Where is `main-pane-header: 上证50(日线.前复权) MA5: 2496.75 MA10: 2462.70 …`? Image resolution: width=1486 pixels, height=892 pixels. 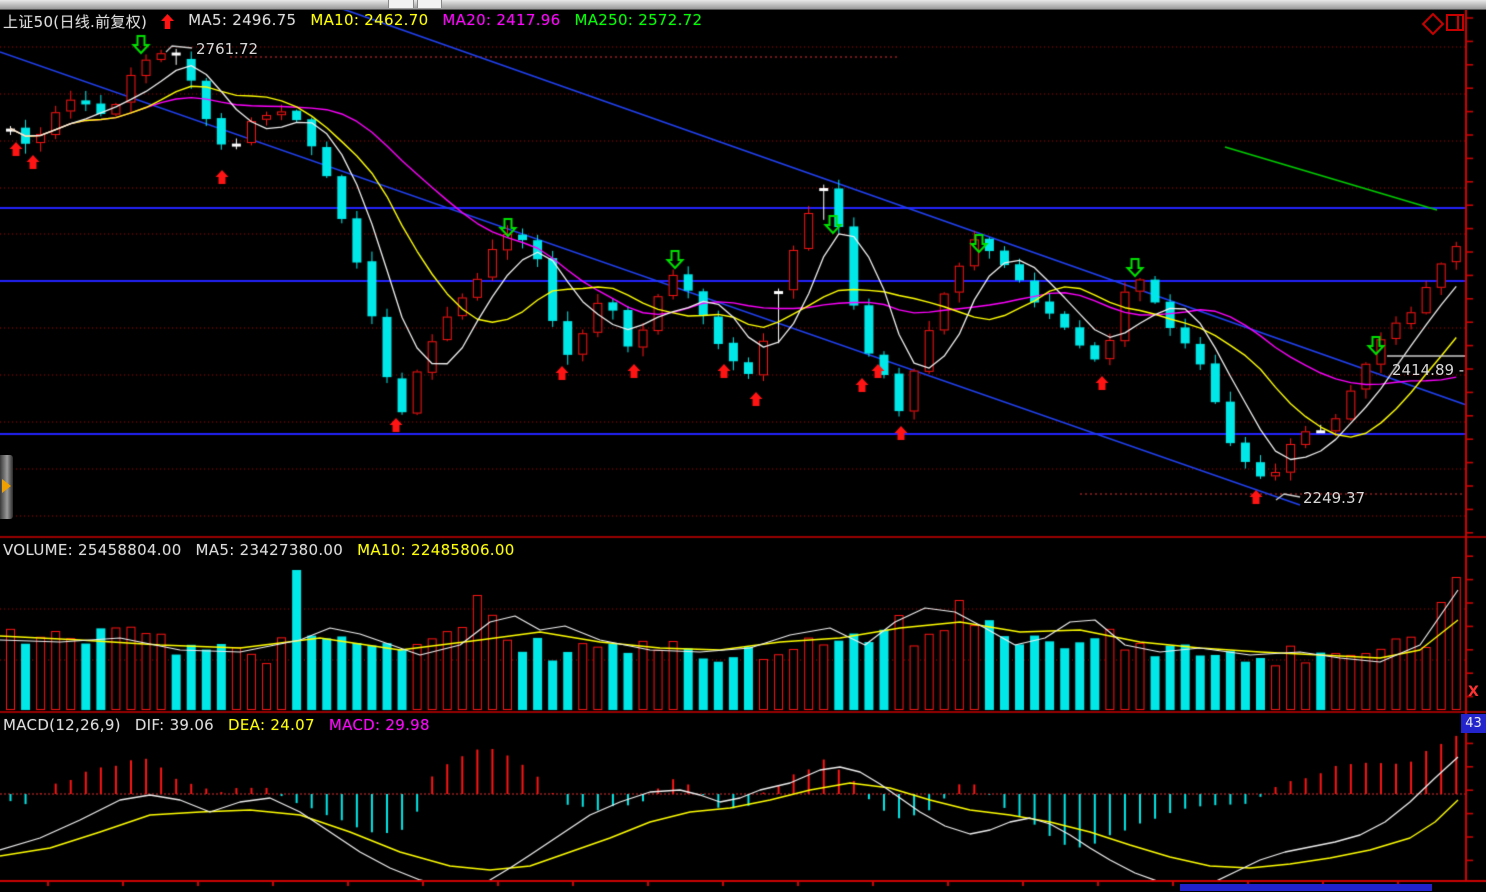 main-pane-header: 上证50(日线.前复权) MA5: 2496.75 MA10: 2462.70 … is located at coordinates (352, 21).